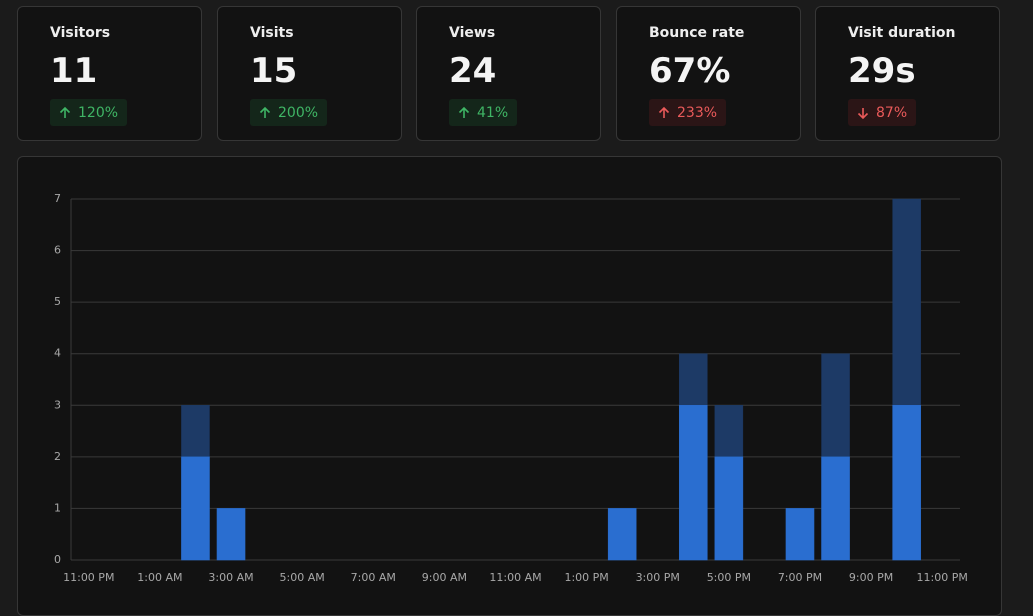 The width and height of the screenshot is (1033, 616). I want to click on metric-label: Visit duration, so click(902, 33).